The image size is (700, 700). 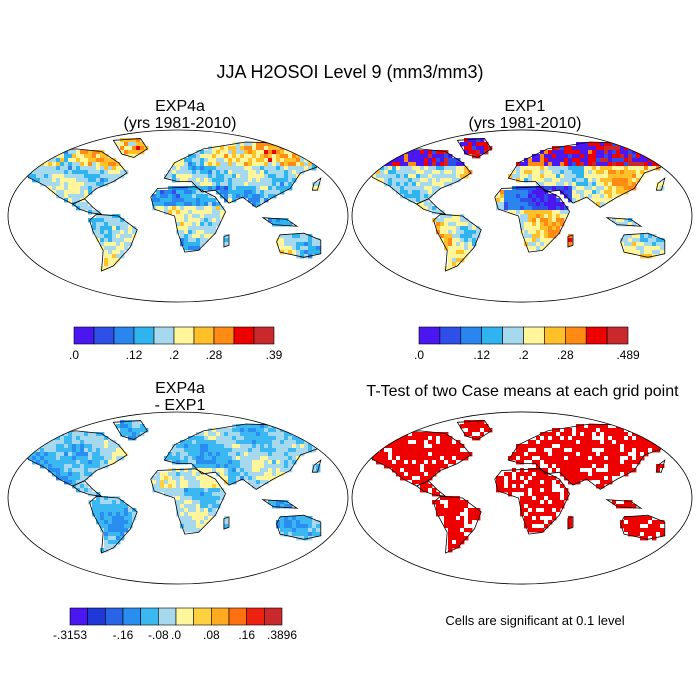 I want to click on coastlines, so click(x=519, y=487).